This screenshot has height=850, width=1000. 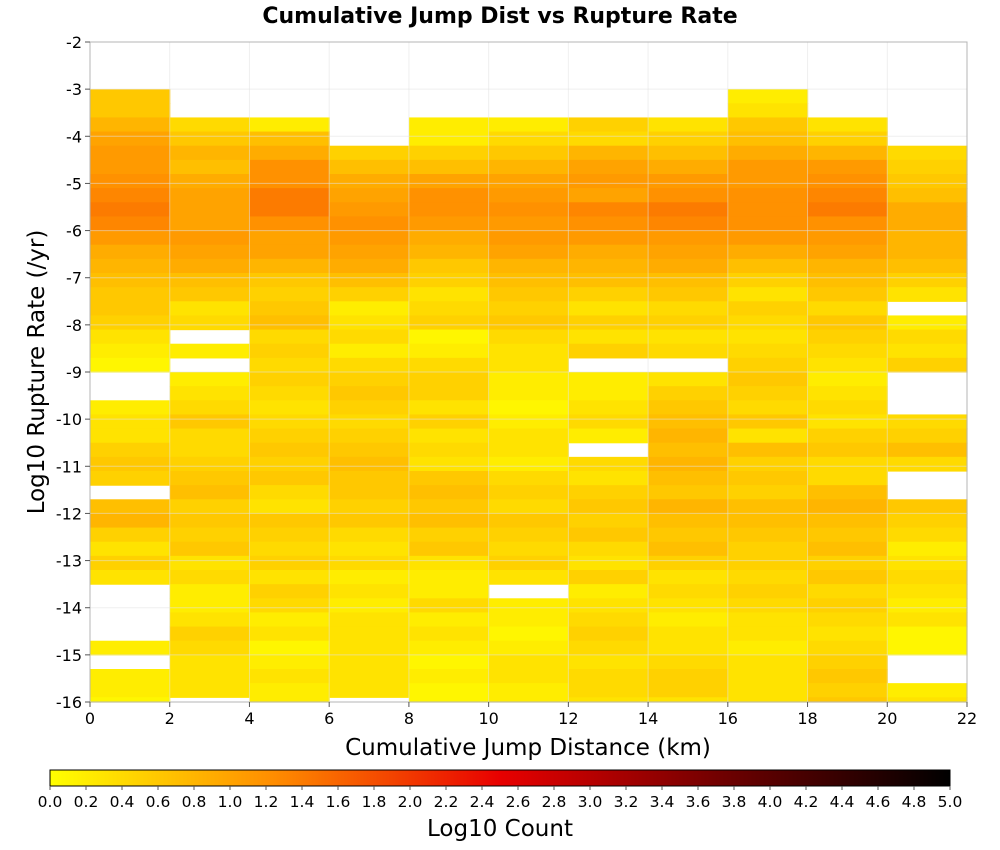 What do you see at coordinates (69, 419) in the screenshot?
I see `y-tick-label: -10` at bounding box center [69, 419].